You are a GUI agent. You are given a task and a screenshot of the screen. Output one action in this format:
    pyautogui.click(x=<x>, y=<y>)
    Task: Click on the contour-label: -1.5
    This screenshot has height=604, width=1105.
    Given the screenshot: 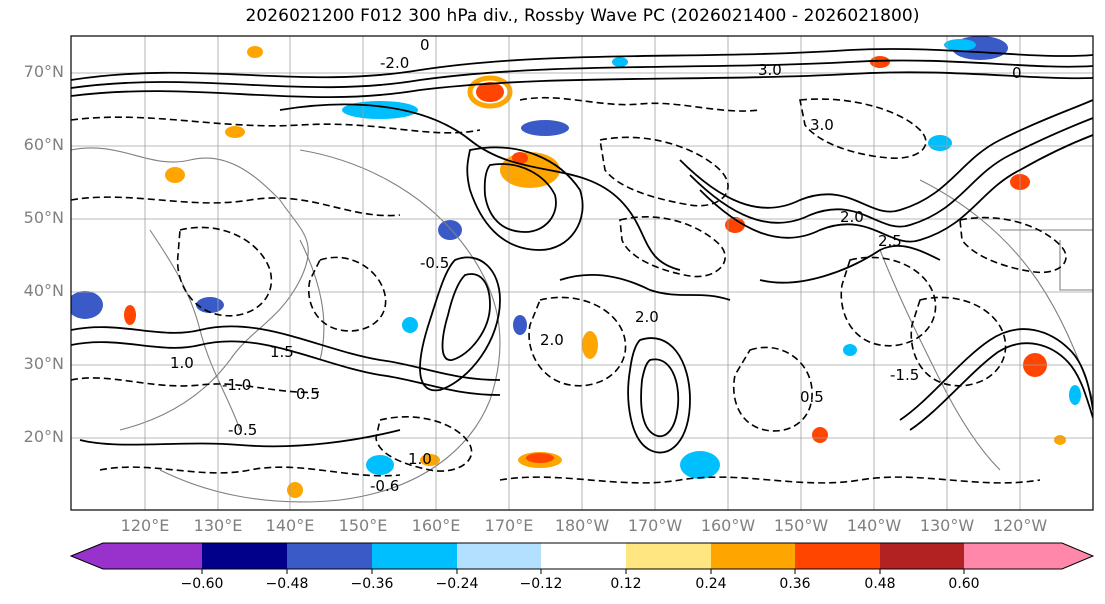 What is the action you would take?
    pyautogui.click(x=904, y=375)
    